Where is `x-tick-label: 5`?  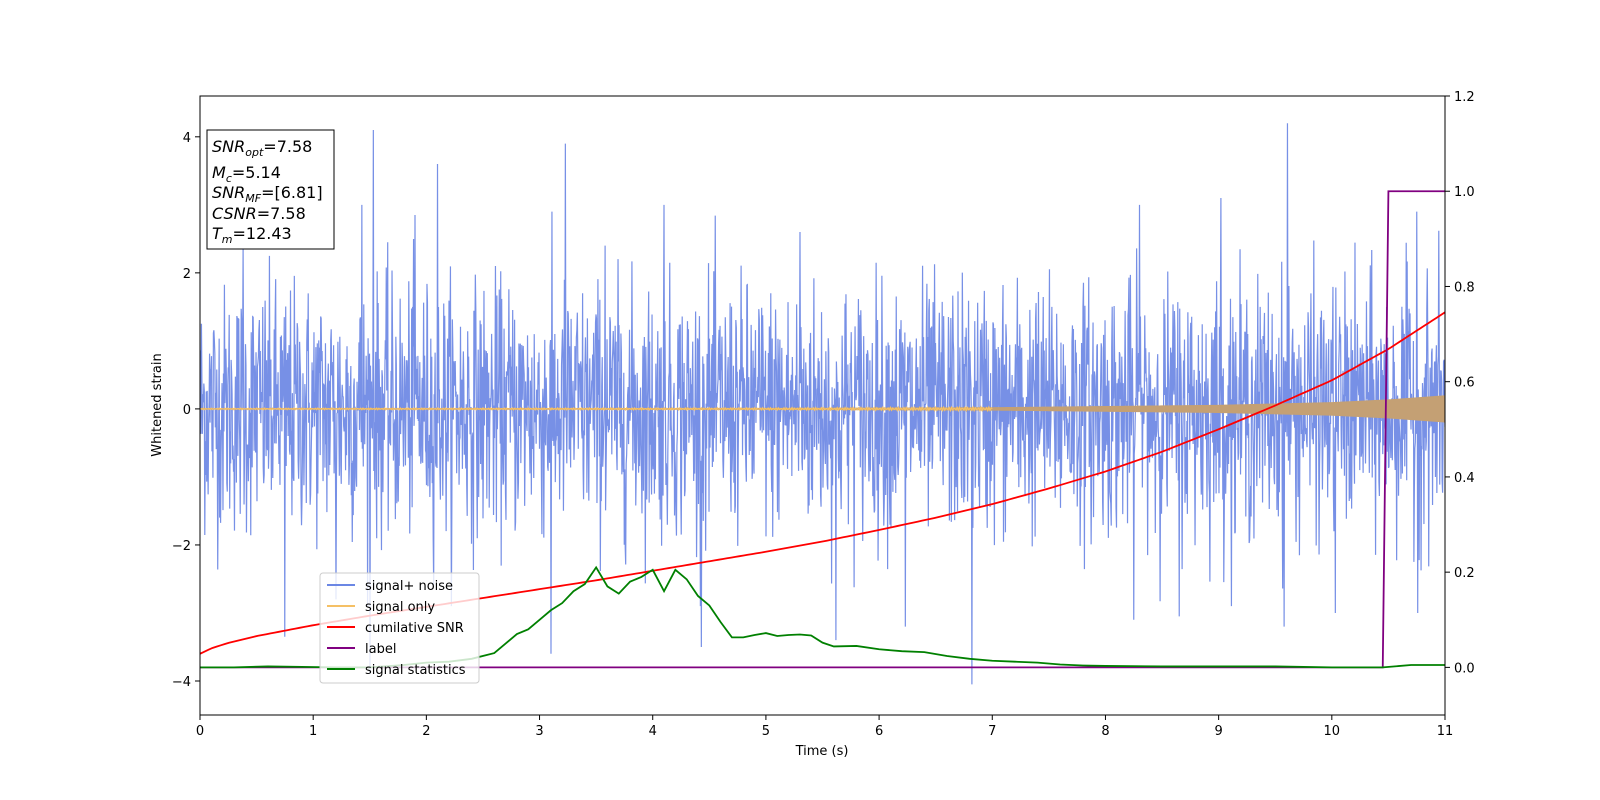
x-tick-label: 5 is located at coordinates (766, 731).